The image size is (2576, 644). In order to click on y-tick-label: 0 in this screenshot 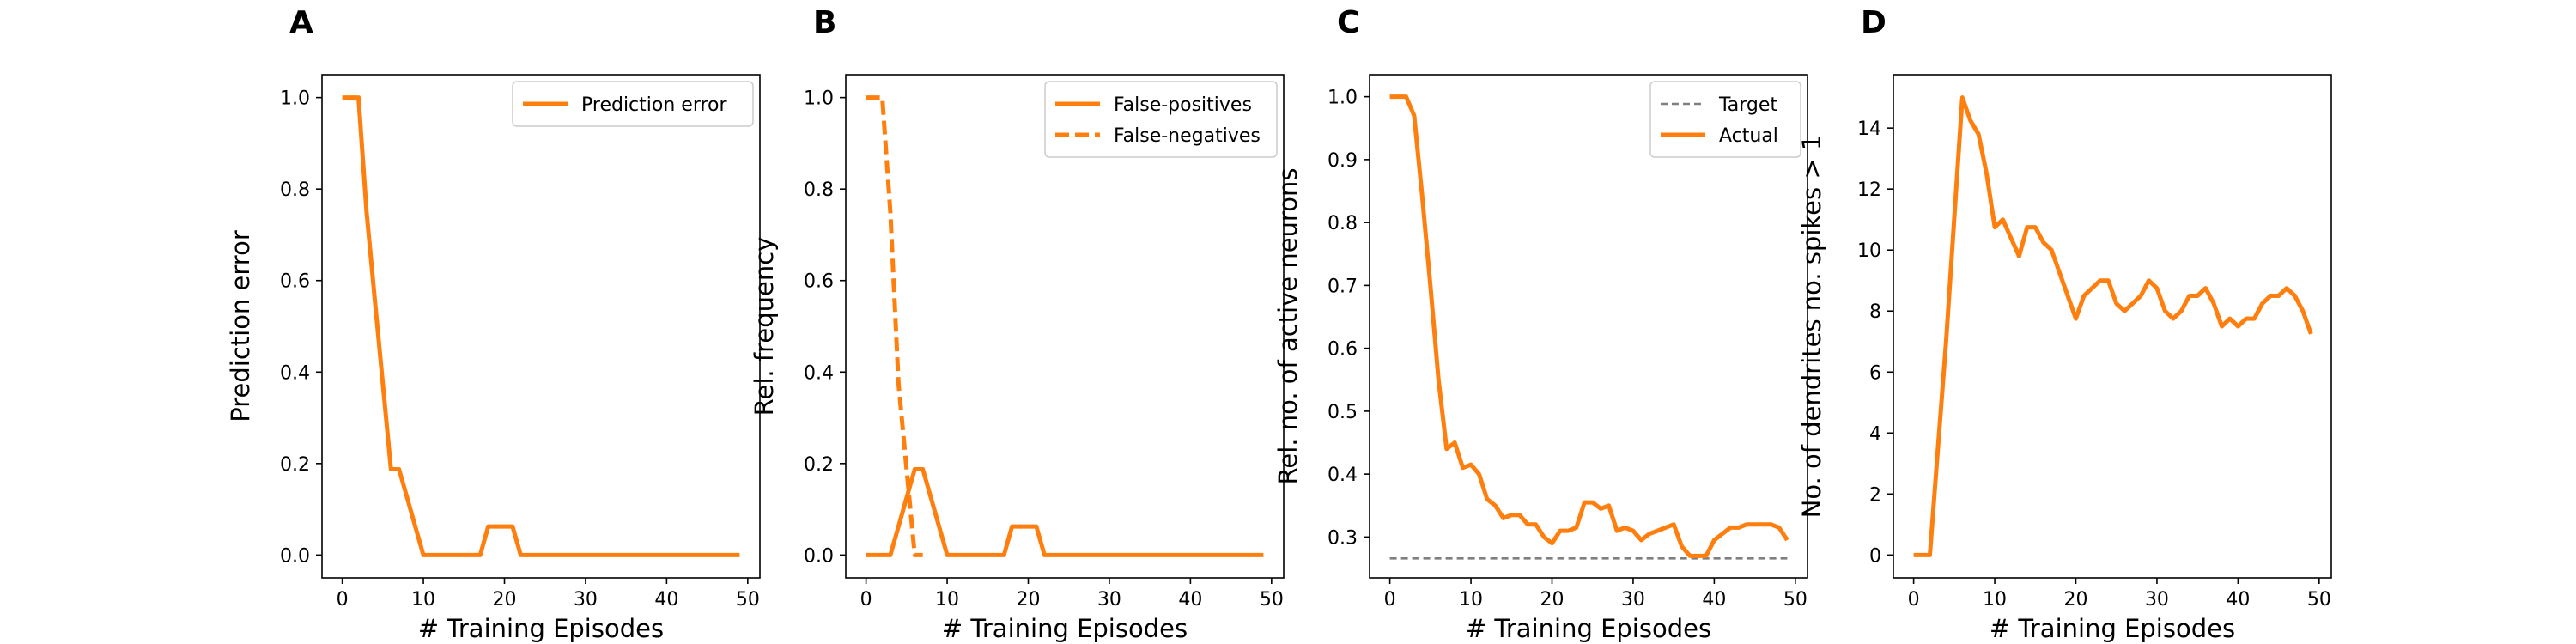, I will do `click(1875, 556)`.